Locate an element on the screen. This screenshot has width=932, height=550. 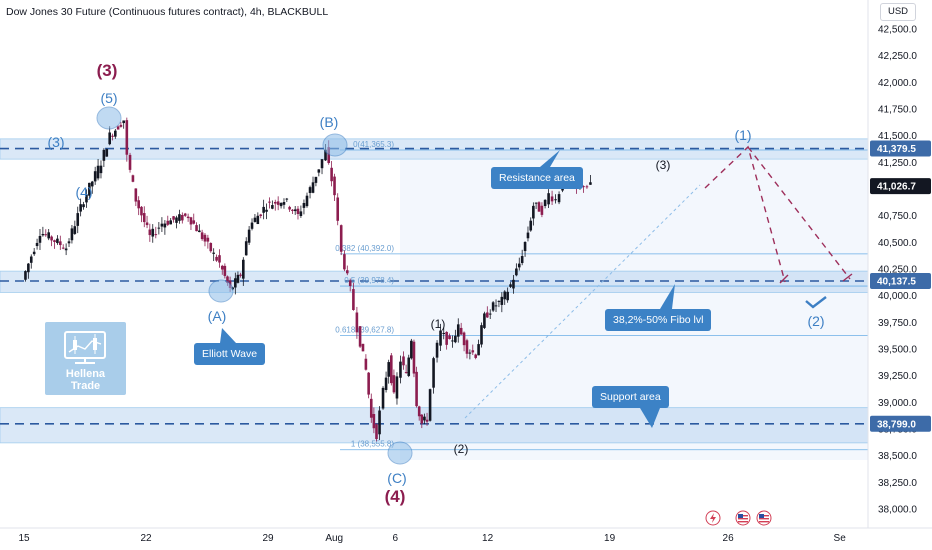
y-tick-14: 39,000.0 is located at coordinates (897, 403).